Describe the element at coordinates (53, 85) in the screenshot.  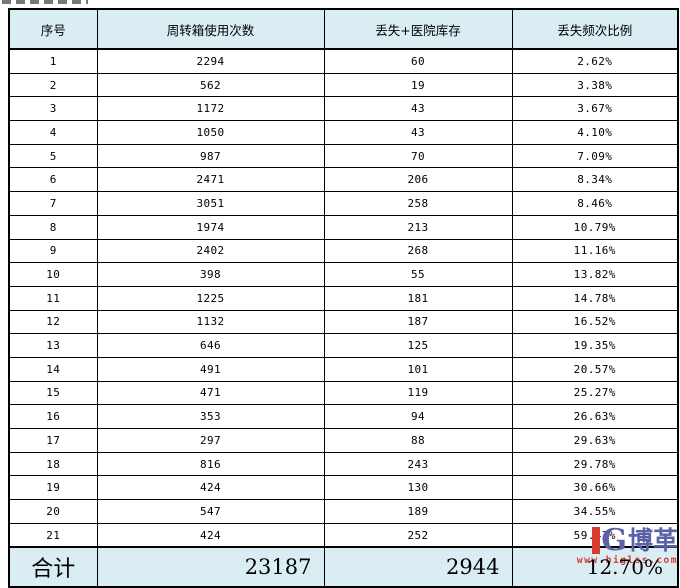
I see `cell-seq: 2` at that location.